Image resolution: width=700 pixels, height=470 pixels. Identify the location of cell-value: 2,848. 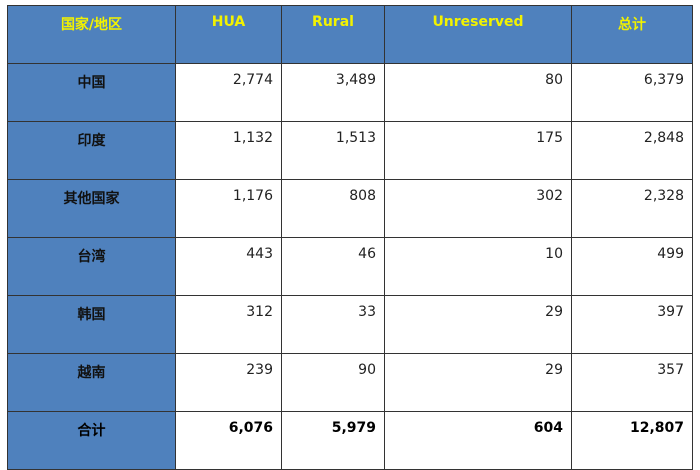
(632, 150).